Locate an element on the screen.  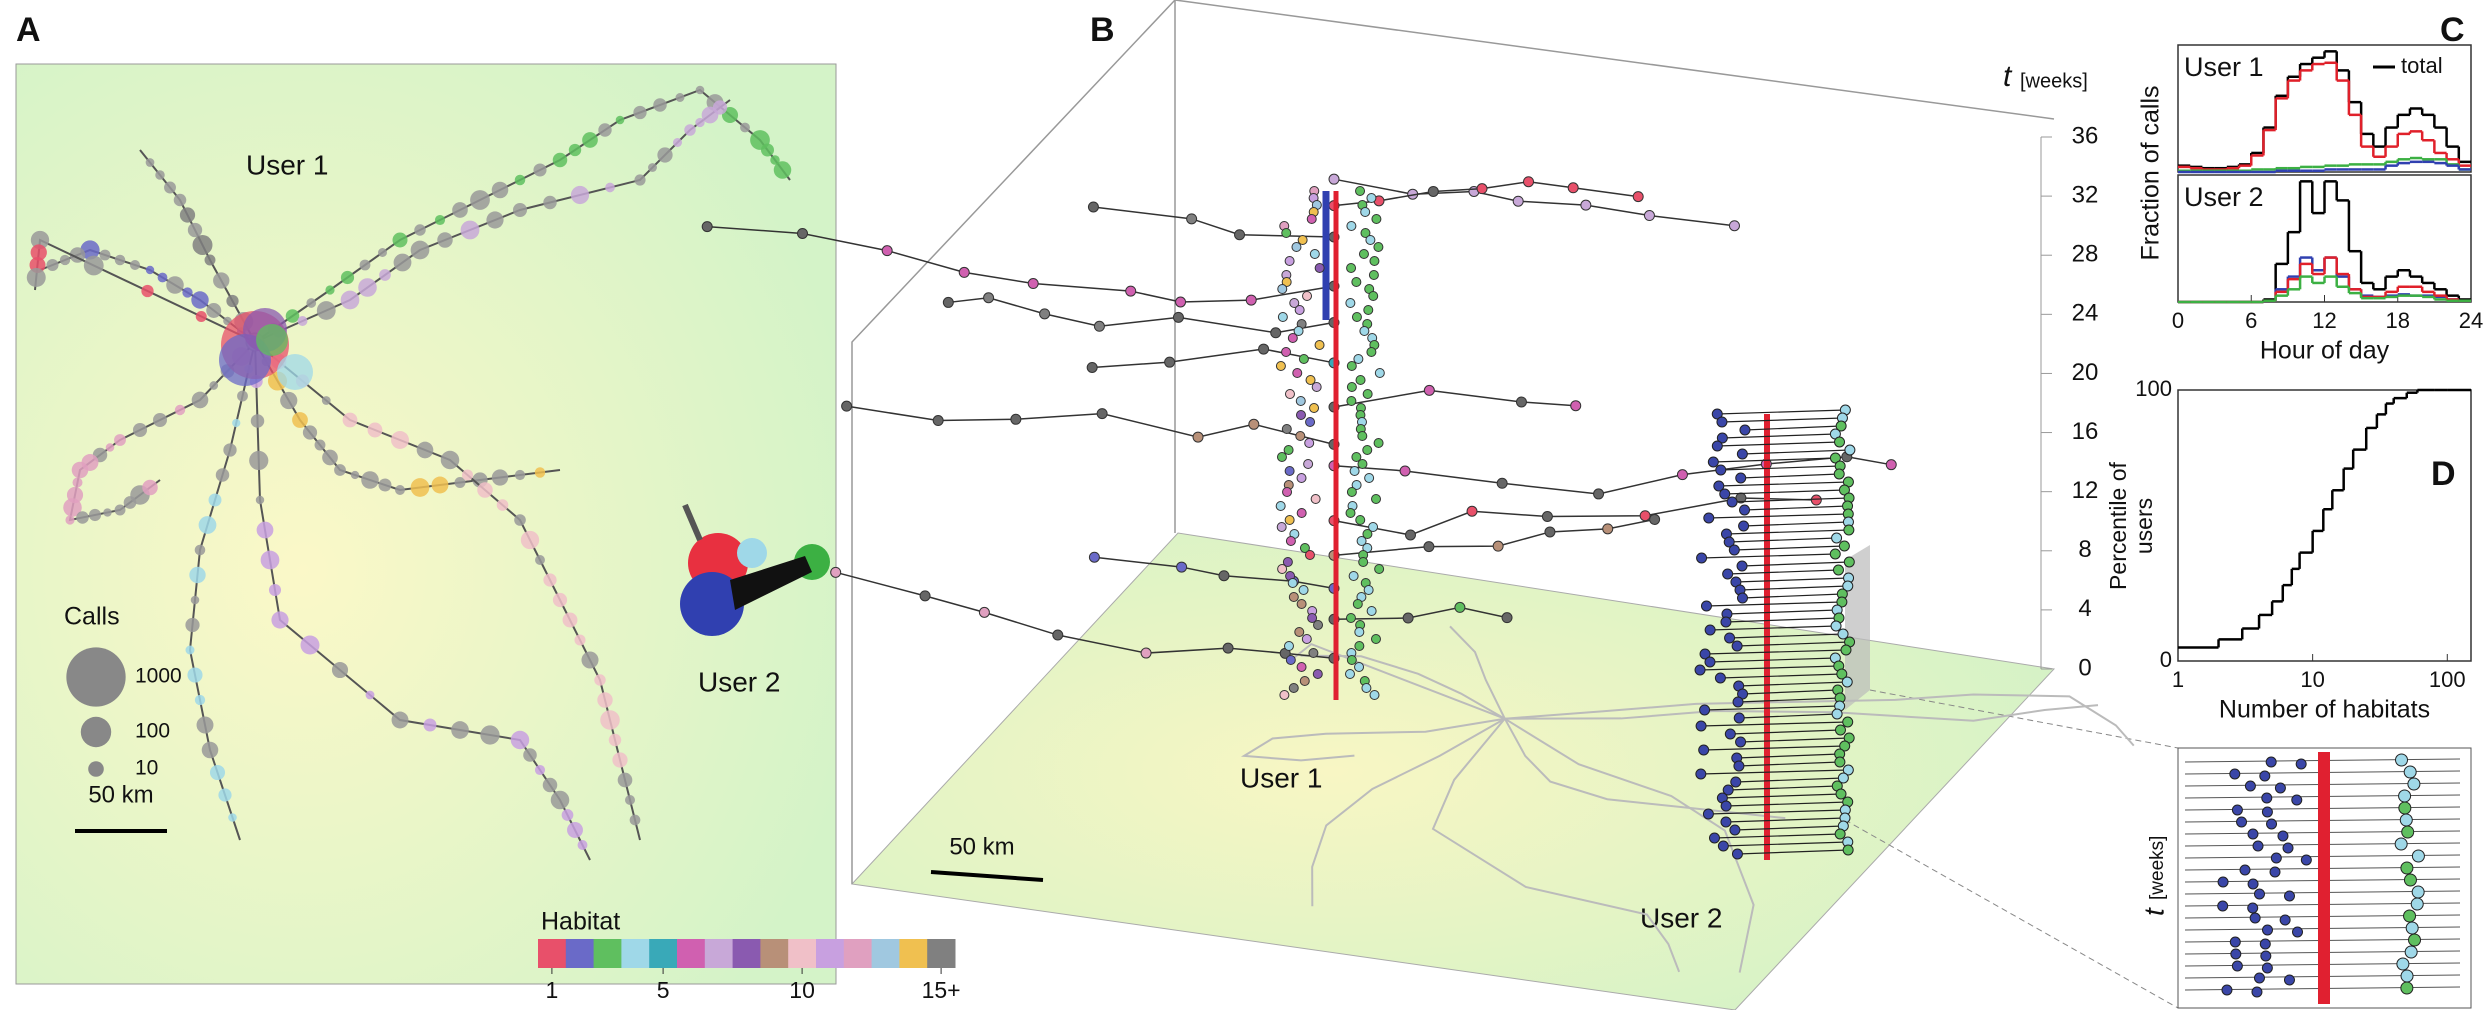
tick-label: 15+ is located at coordinates (941, 990).